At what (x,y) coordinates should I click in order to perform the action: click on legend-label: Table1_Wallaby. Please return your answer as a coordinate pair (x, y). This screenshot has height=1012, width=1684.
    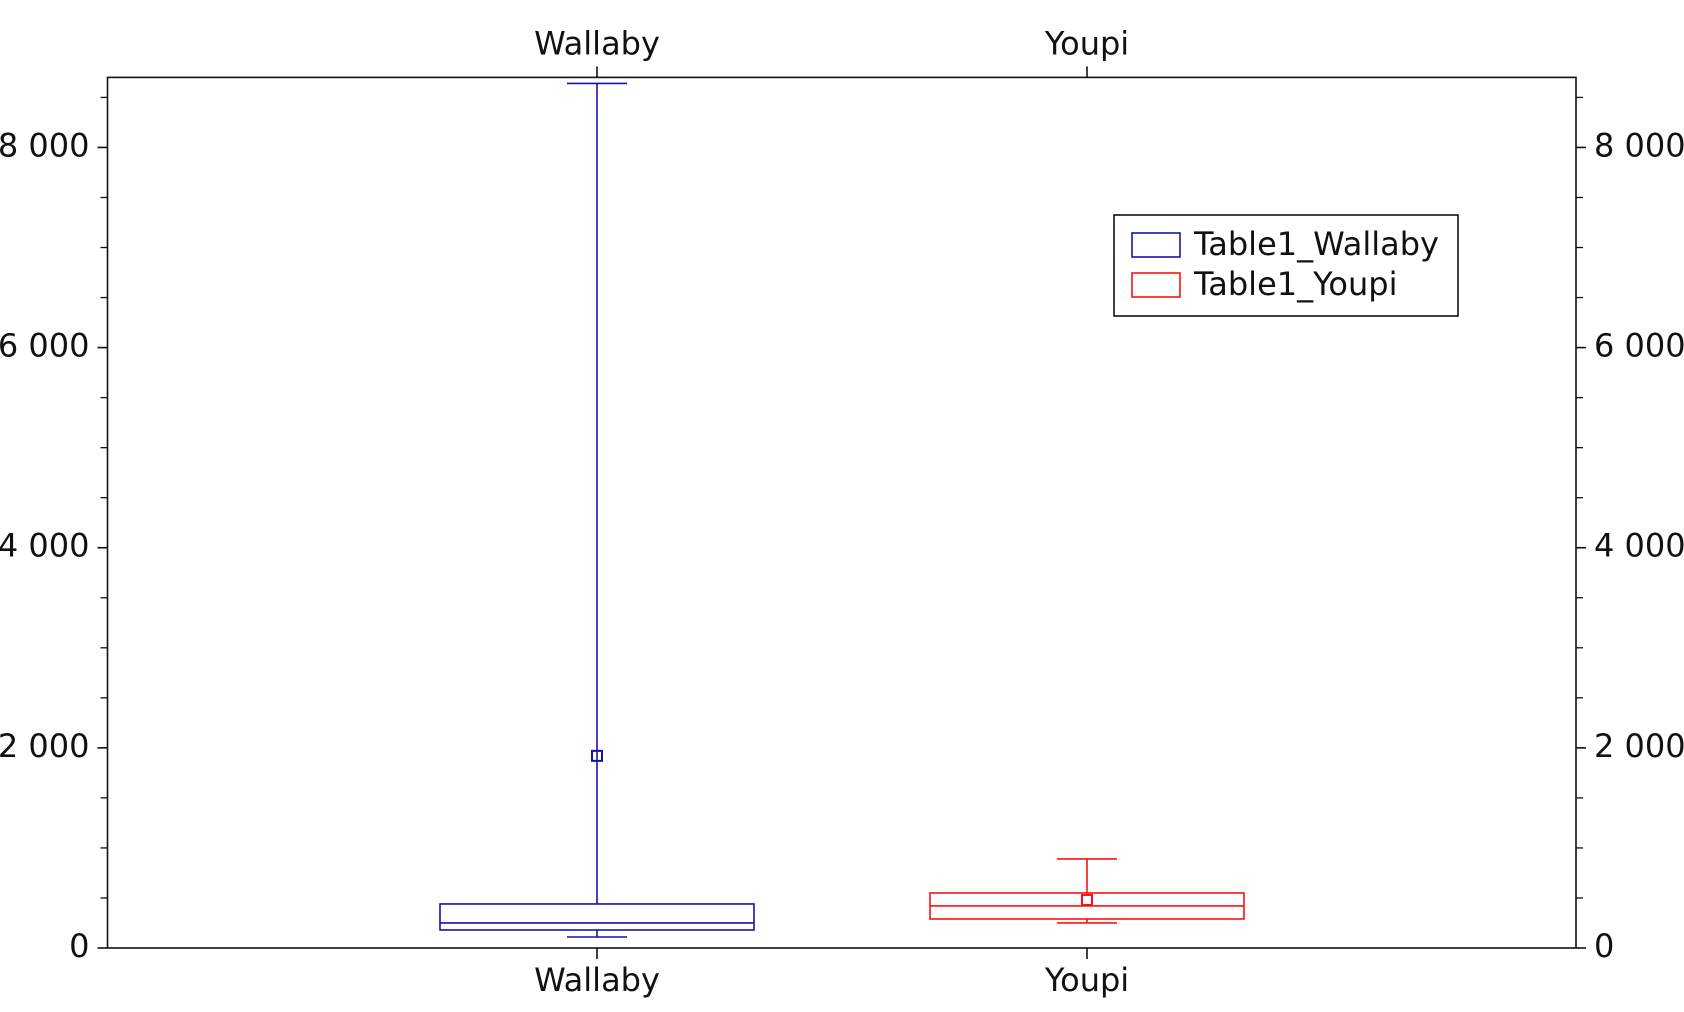
    Looking at the image, I should click on (1316, 244).